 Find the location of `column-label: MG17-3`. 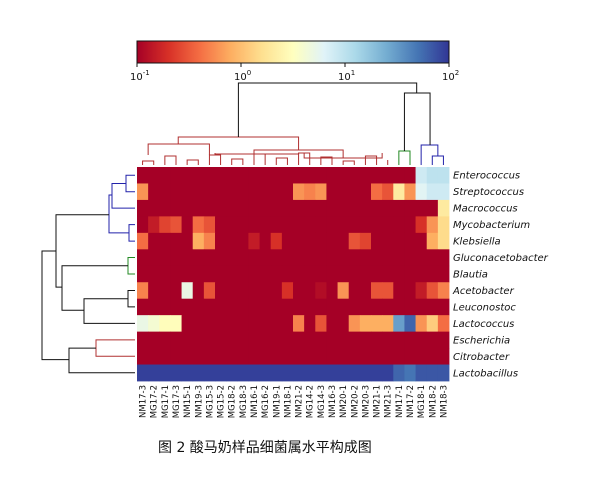

column-label: MG17-3 is located at coordinates (177, 401).